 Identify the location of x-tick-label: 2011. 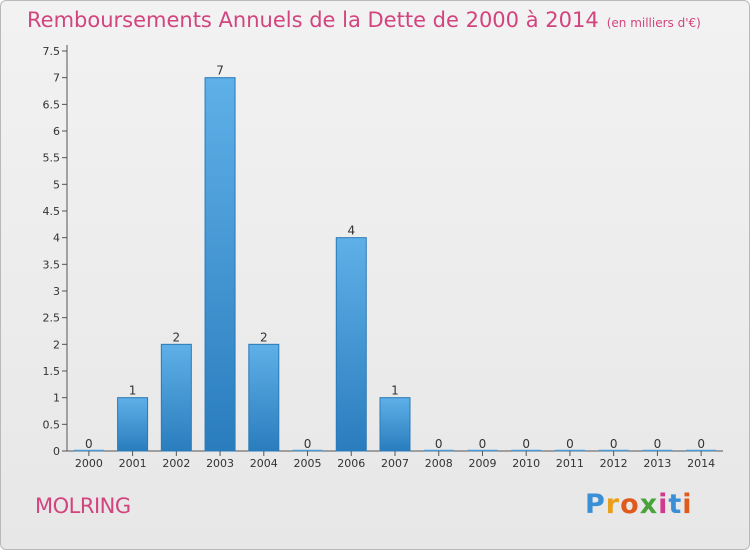
(570, 463).